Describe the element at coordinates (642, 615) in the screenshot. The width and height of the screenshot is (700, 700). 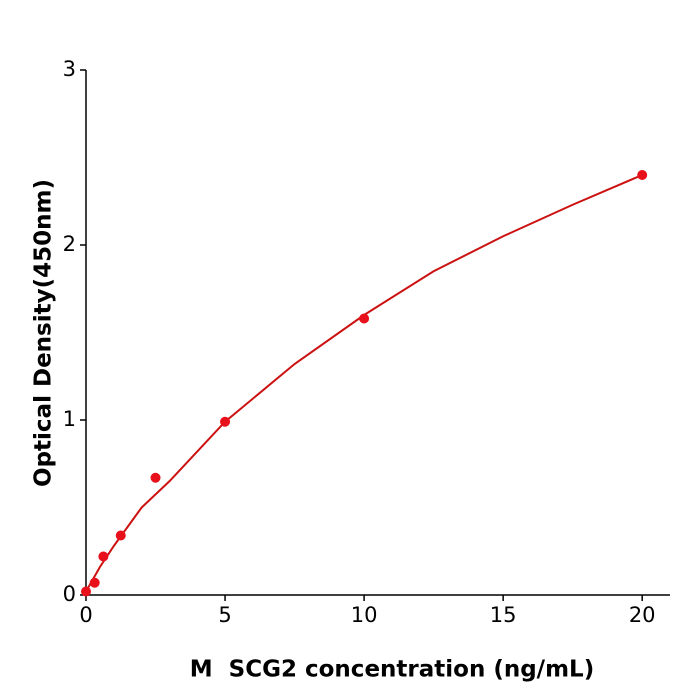
I see `x-tick-label: 20` at that location.